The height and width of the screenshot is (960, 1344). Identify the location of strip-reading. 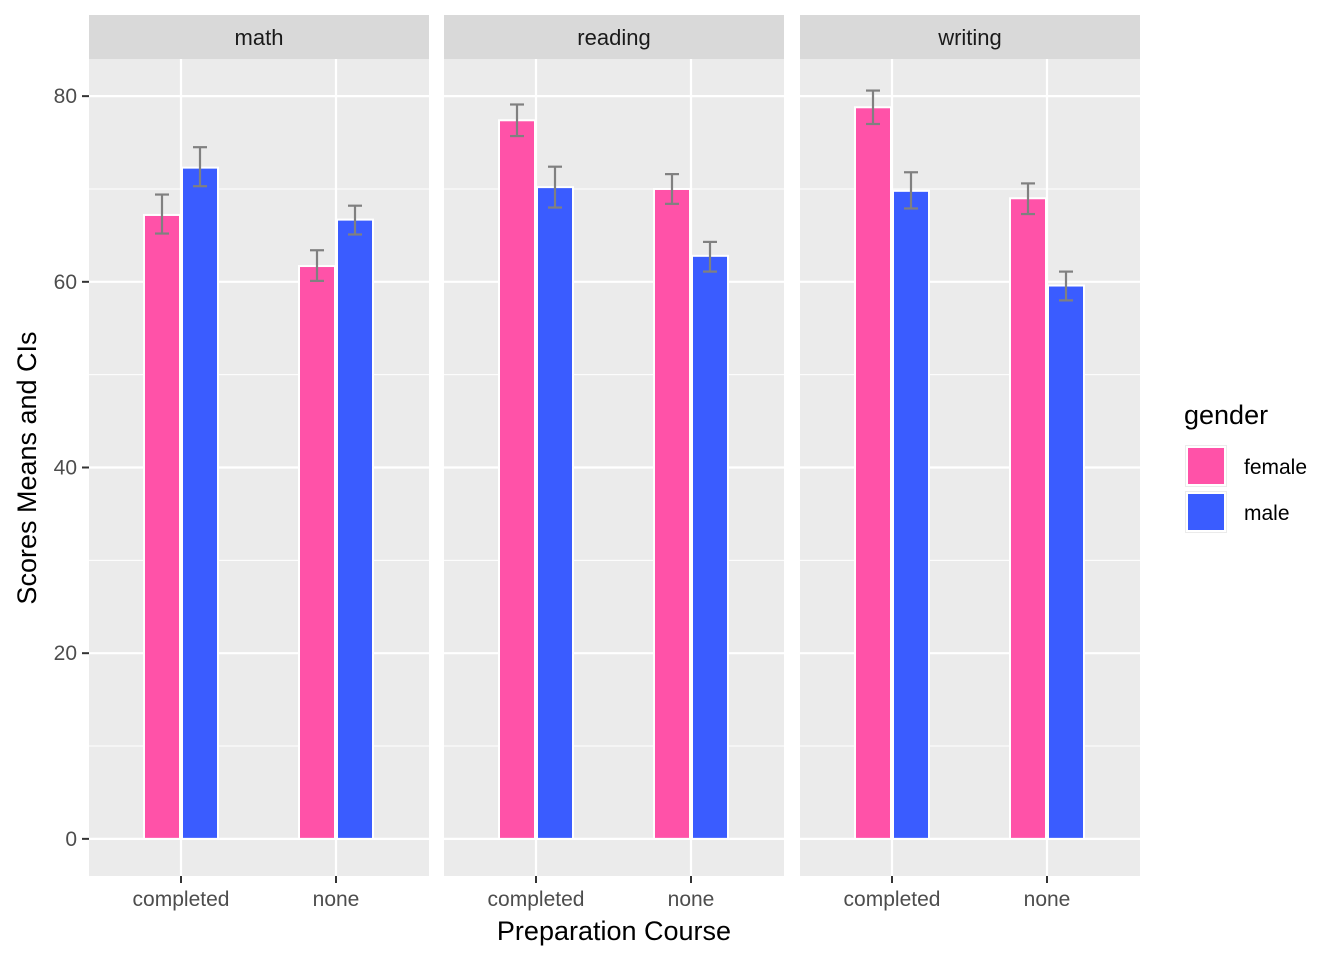
(614, 37).